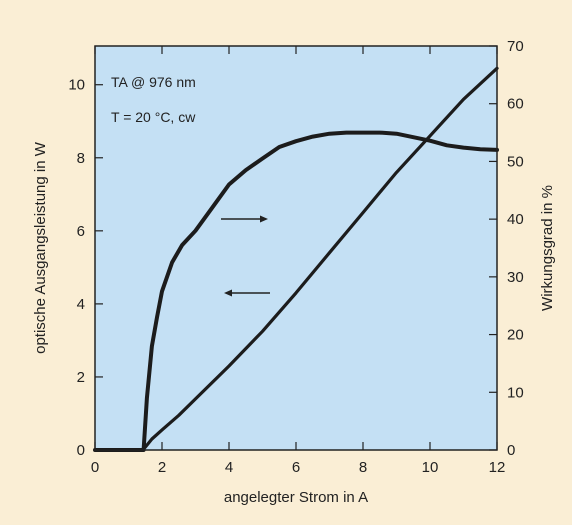 The height and width of the screenshot is (525, 572). What do you see at coordinates (81, 377) in the screenshot?
I see `y-left-tick-label: 2` at bounding box center [81, 377].